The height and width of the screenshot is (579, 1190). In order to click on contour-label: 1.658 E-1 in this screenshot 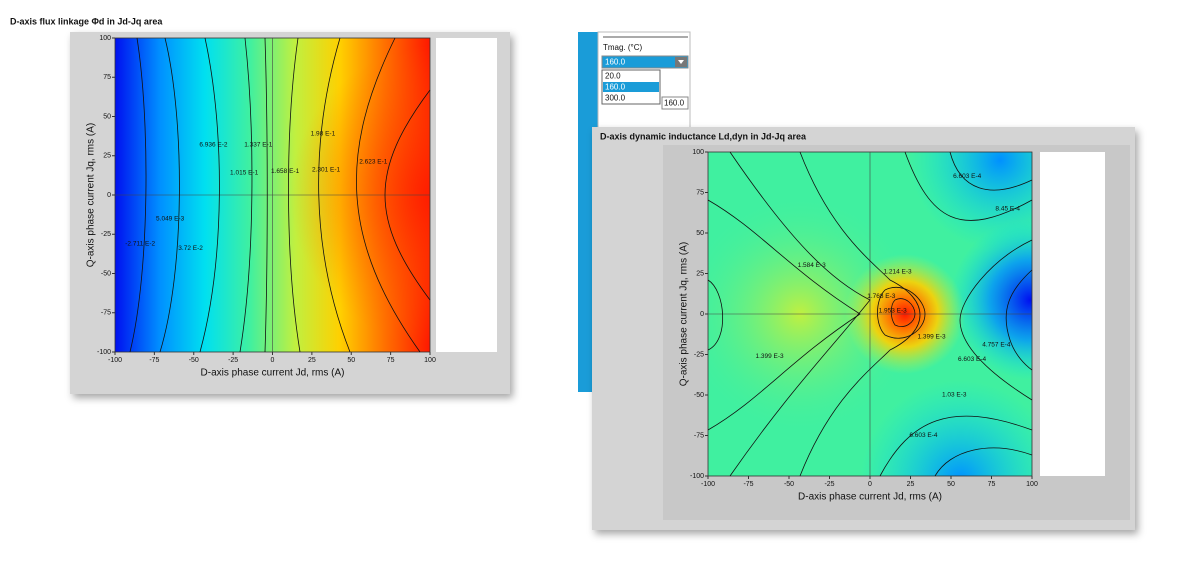, I will do `click(285, 171)`.